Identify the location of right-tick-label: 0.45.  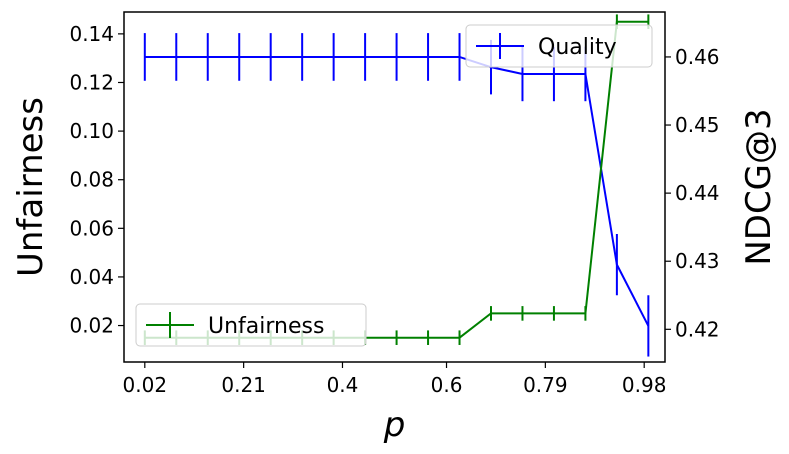
(697, 125).